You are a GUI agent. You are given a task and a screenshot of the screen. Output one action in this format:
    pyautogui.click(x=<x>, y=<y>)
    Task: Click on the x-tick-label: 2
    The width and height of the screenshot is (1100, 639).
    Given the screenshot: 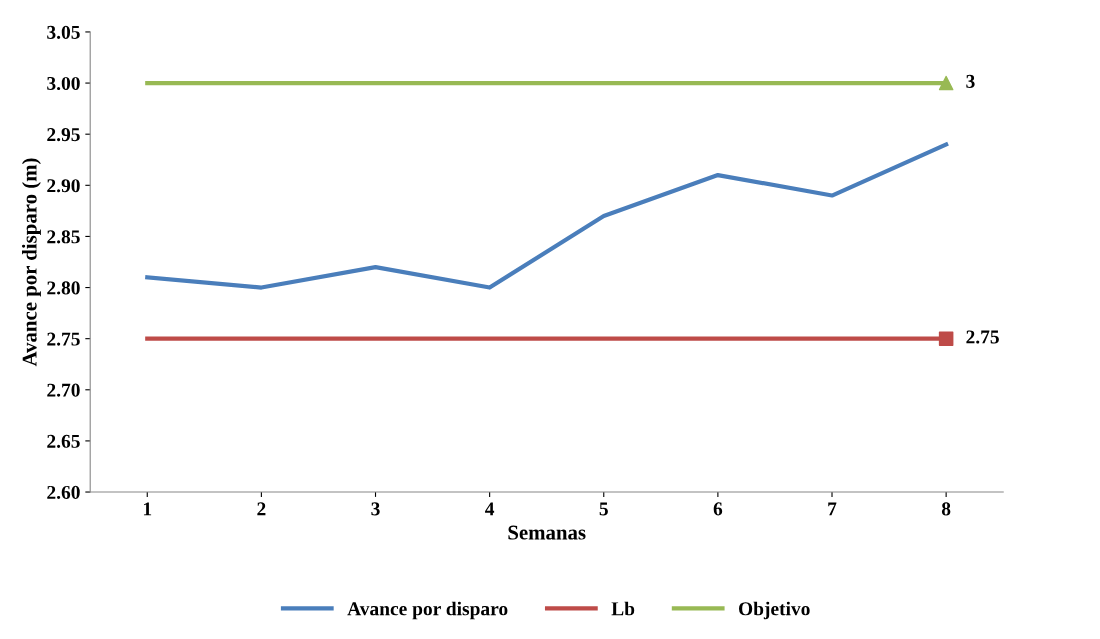 What is the action you would take?
    pyautogui.click(x=261, y=509)
    